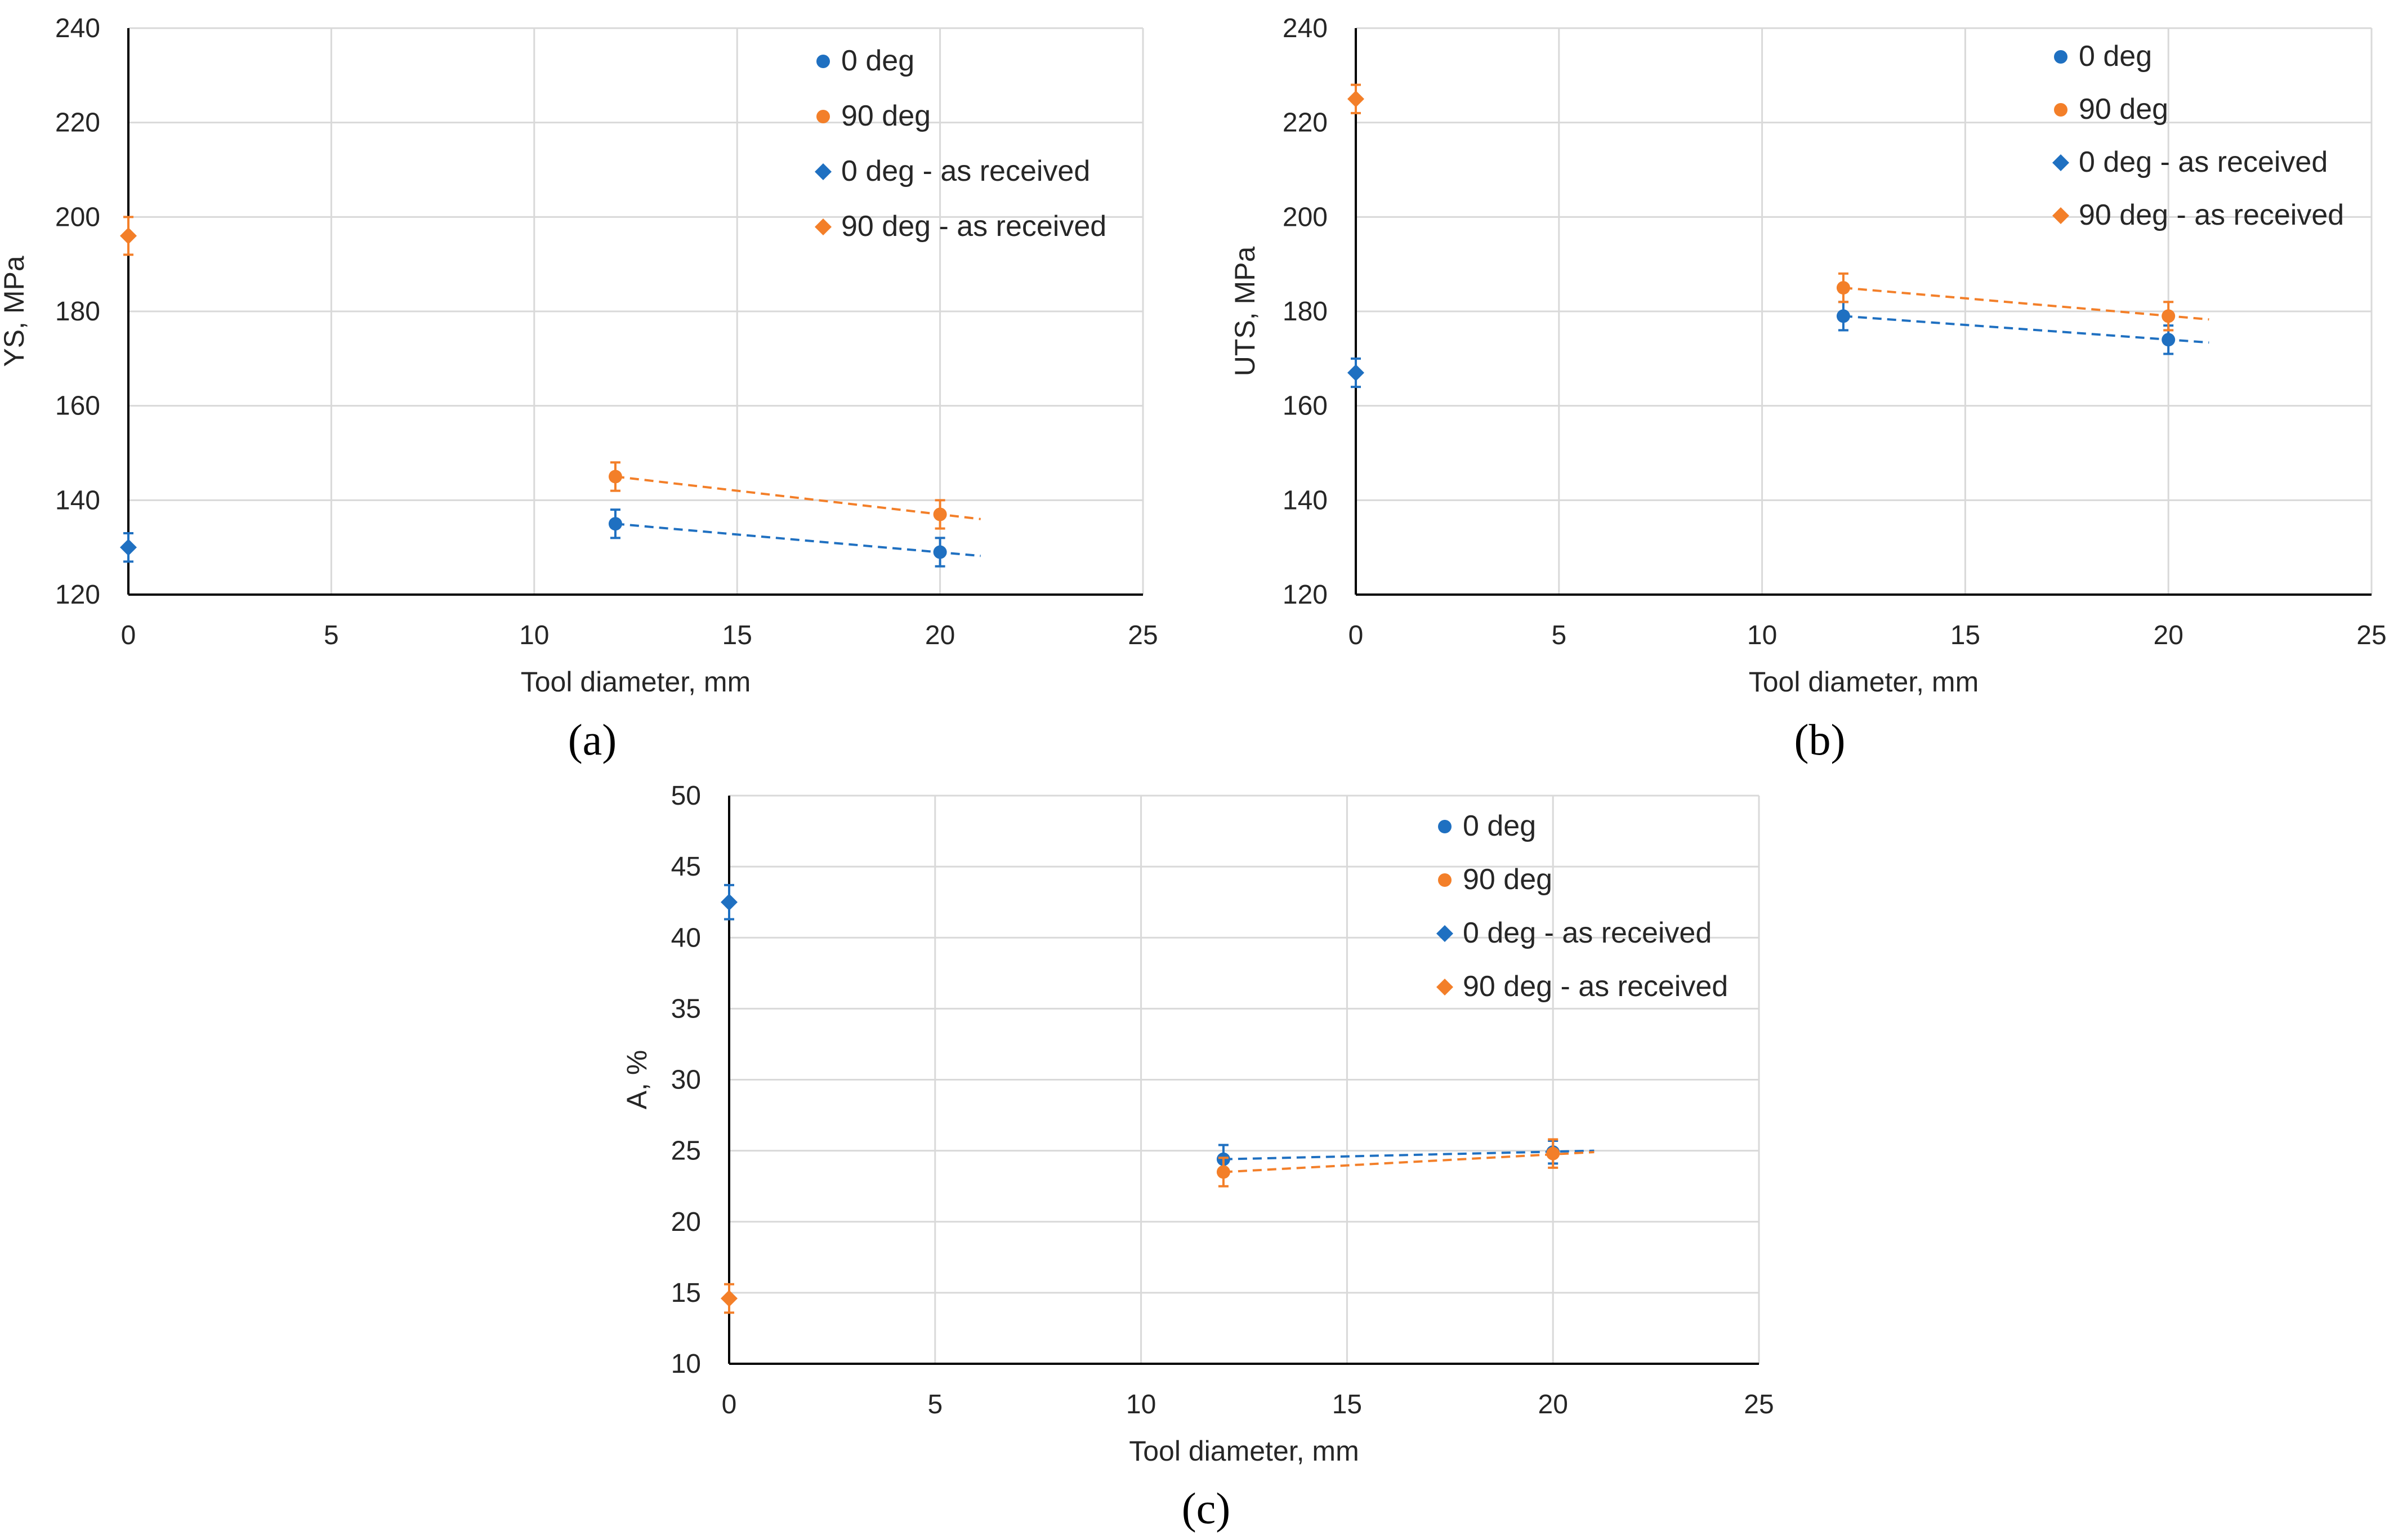 The width and height of the screenshot is (2398, 1540). Describe the element at coordinates (686, 938) in the screenshot. I see `y-tick-label: 40` at that location.